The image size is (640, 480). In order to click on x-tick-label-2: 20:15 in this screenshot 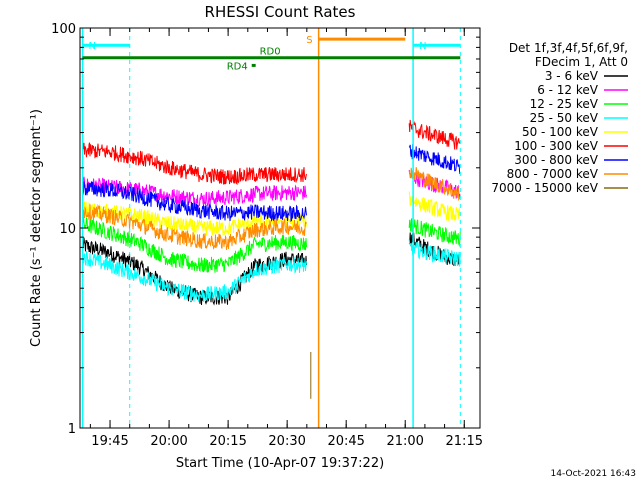, I will do `click(227, 441)`.